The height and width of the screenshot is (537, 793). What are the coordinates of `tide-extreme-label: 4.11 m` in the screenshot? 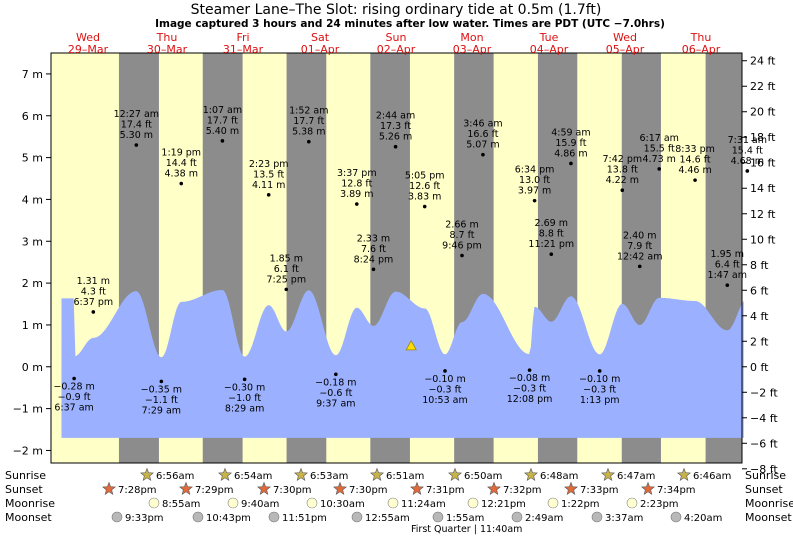 It's located at (268, 185).